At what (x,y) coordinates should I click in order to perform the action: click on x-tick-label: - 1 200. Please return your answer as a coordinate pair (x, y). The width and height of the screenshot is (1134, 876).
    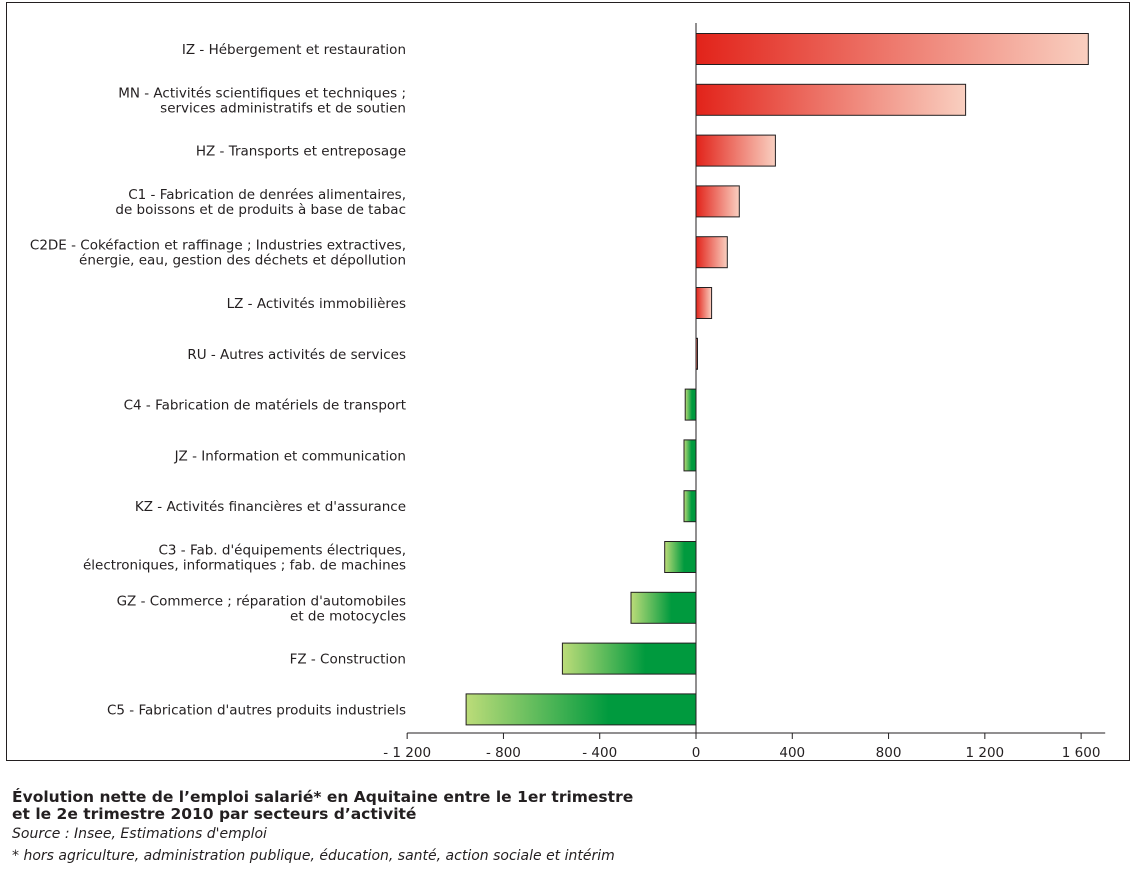
    Looking at the image, I should click on (407, 753).